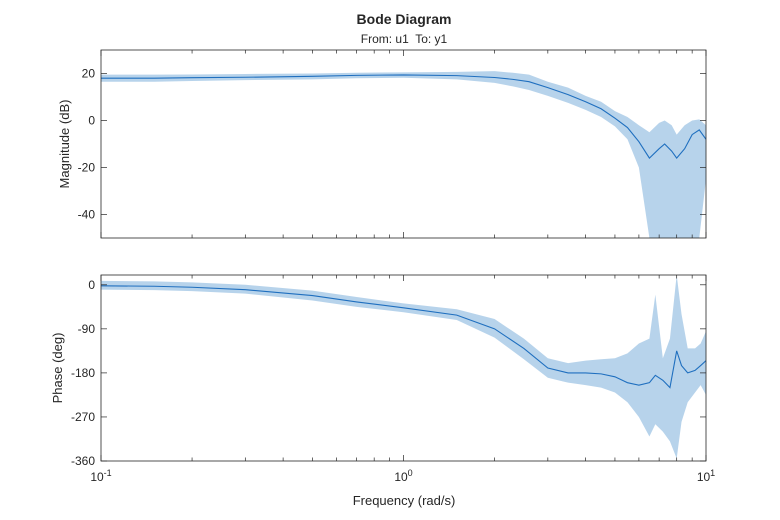  What do you see at coordinates (64, 144) in the screenshot?
I see `magnitude-ylabel: Magnitude (dB)` at bounding box center [64, 144].